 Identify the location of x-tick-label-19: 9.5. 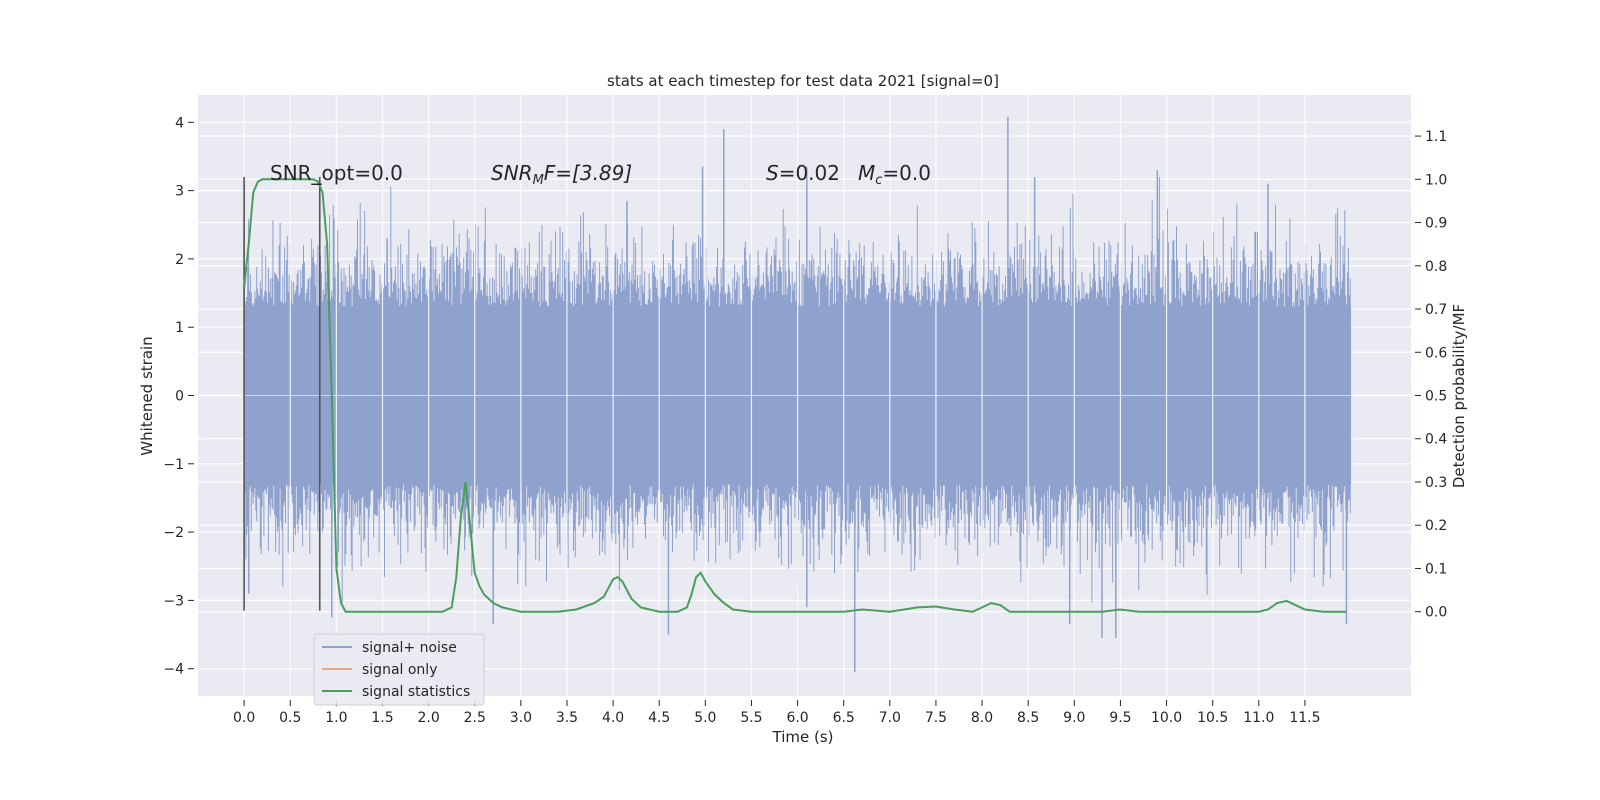
(1120, 718).